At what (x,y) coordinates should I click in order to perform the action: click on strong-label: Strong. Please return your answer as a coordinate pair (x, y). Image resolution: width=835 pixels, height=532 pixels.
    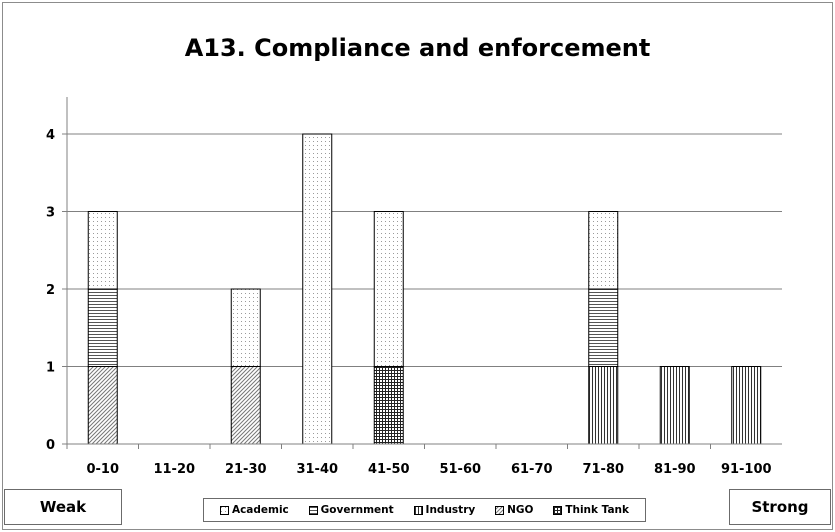
    Looking at the image, I should click on (780, 507).